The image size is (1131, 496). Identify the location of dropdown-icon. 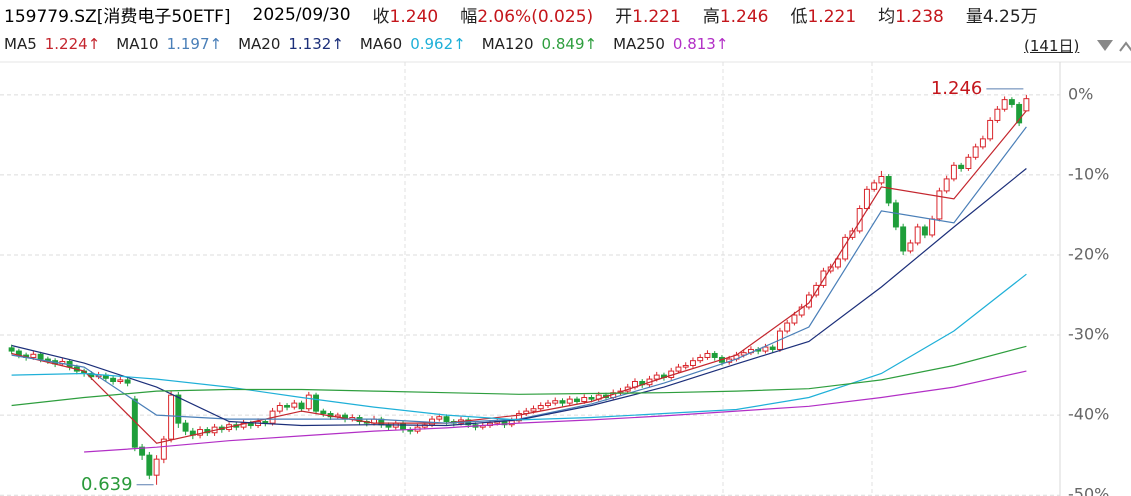
(1105, 45).